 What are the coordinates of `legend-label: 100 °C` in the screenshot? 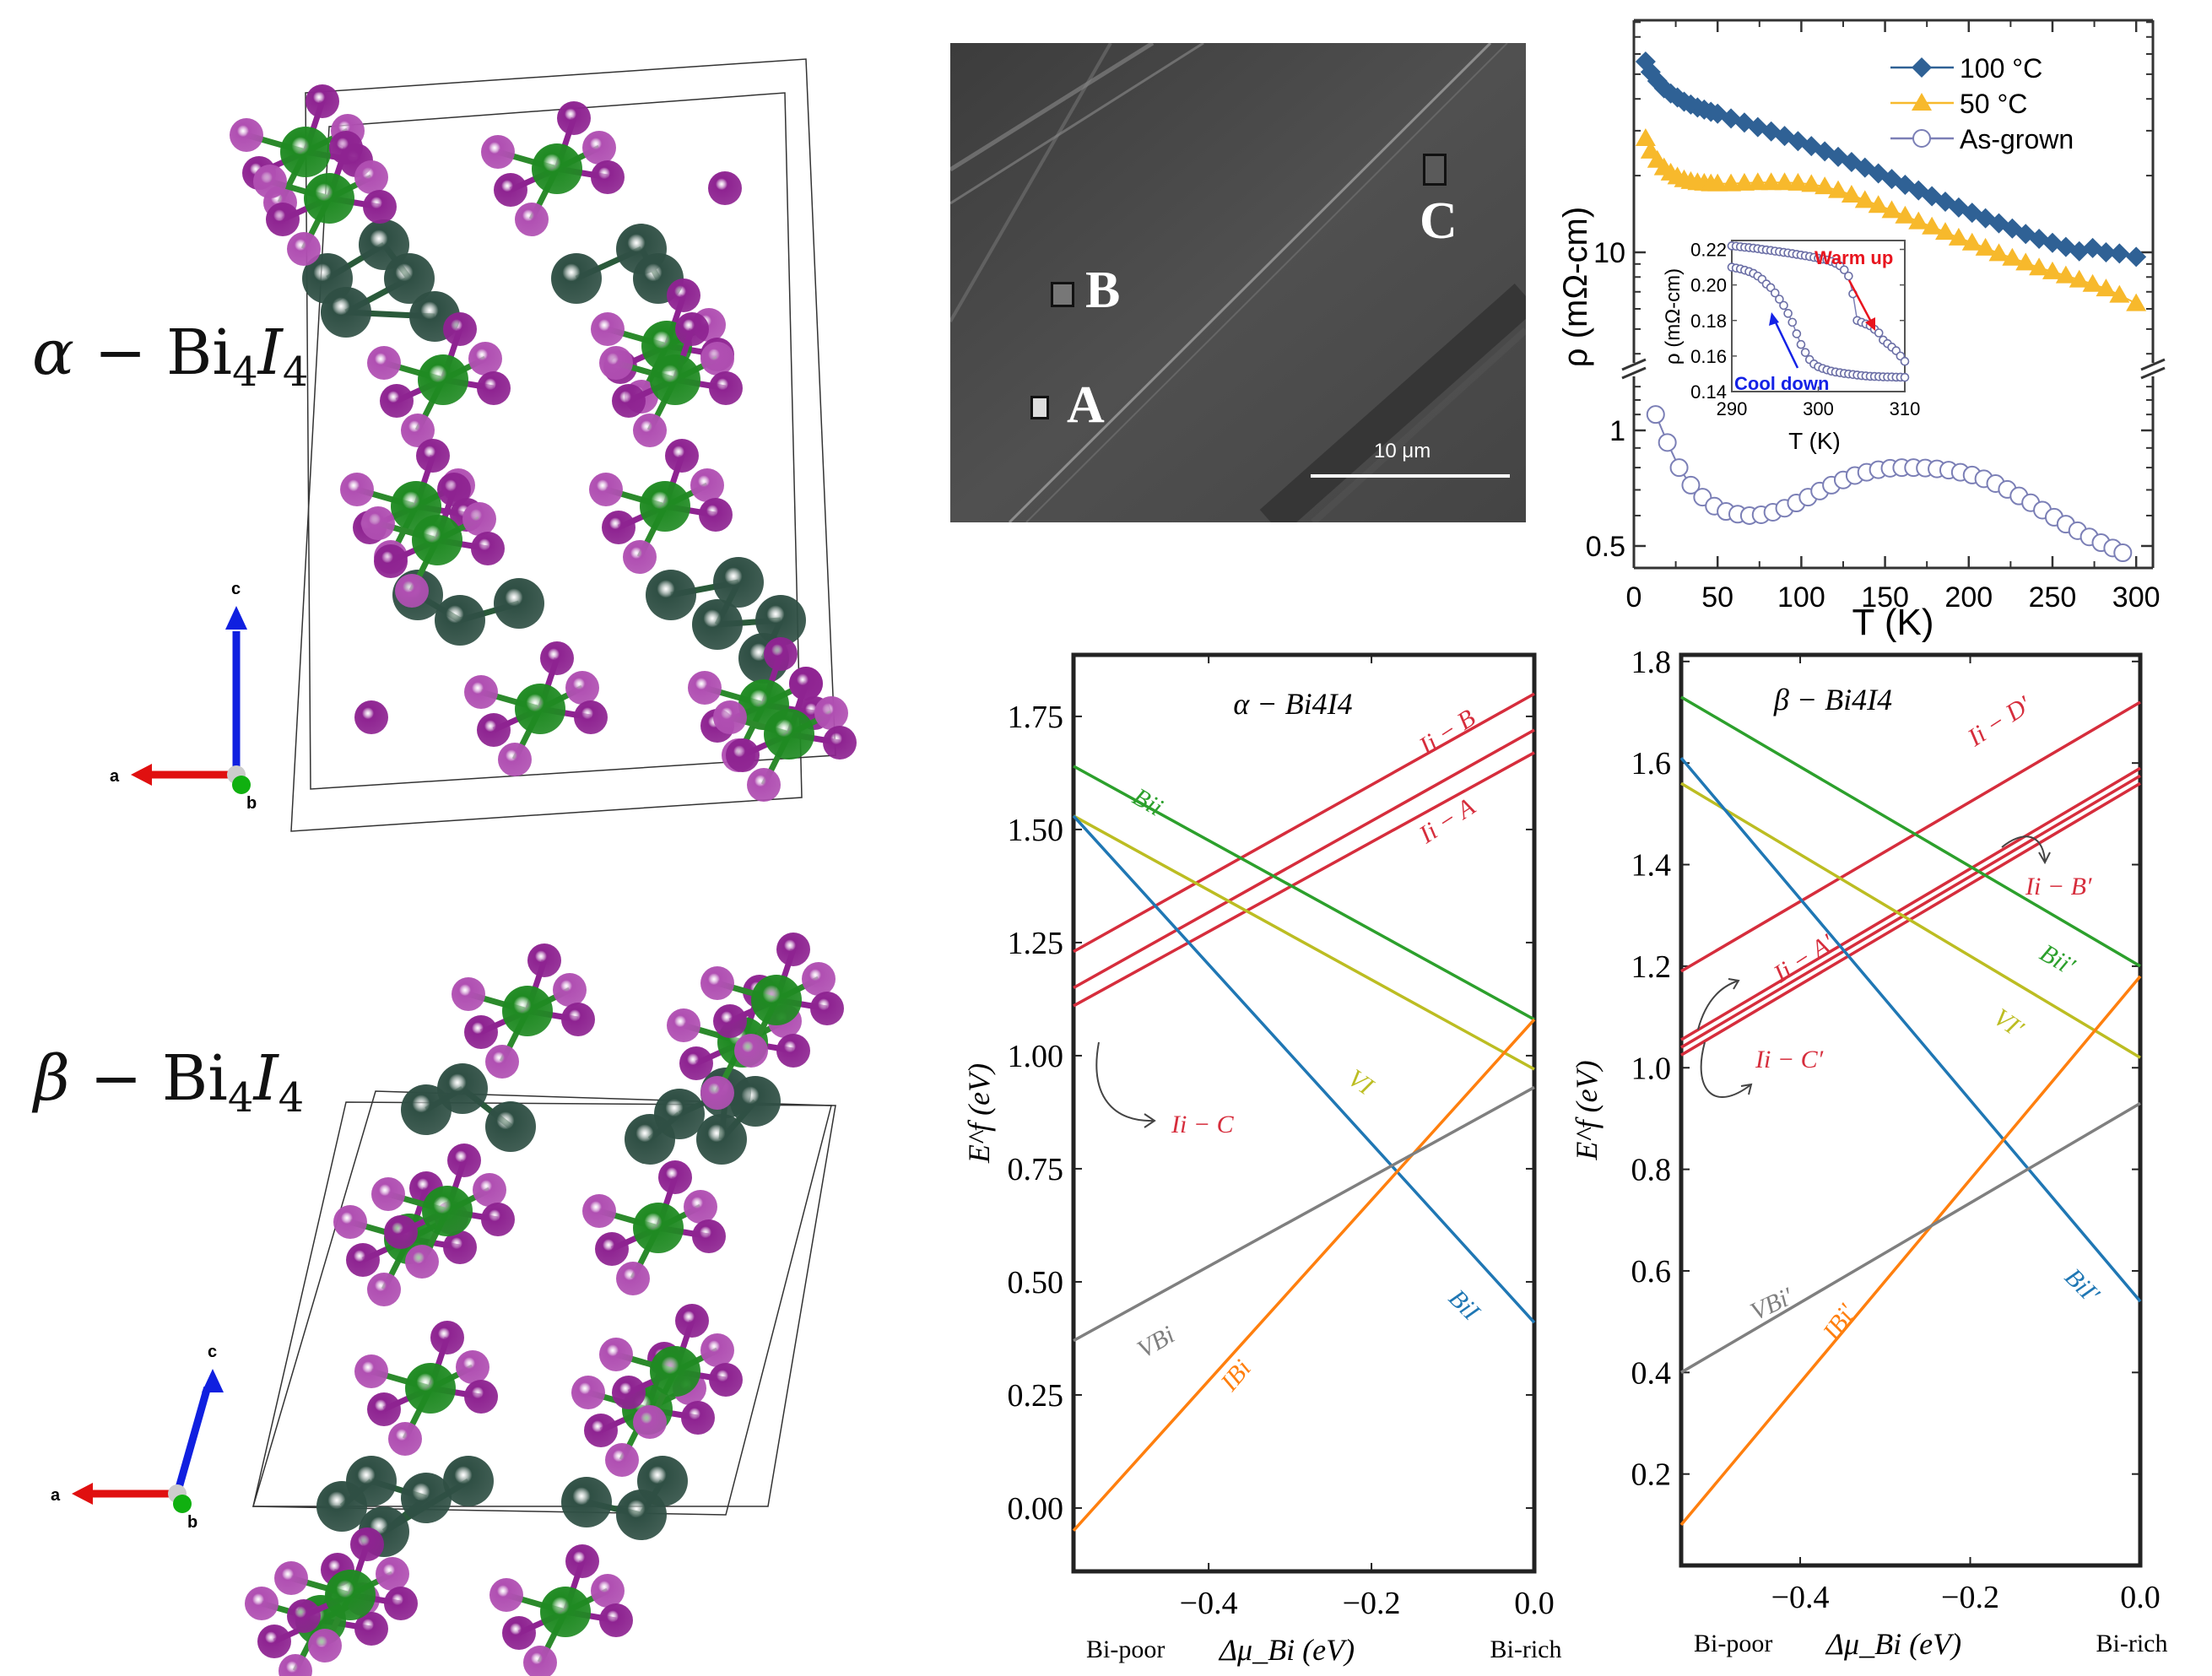 It's located at (2001, 68).